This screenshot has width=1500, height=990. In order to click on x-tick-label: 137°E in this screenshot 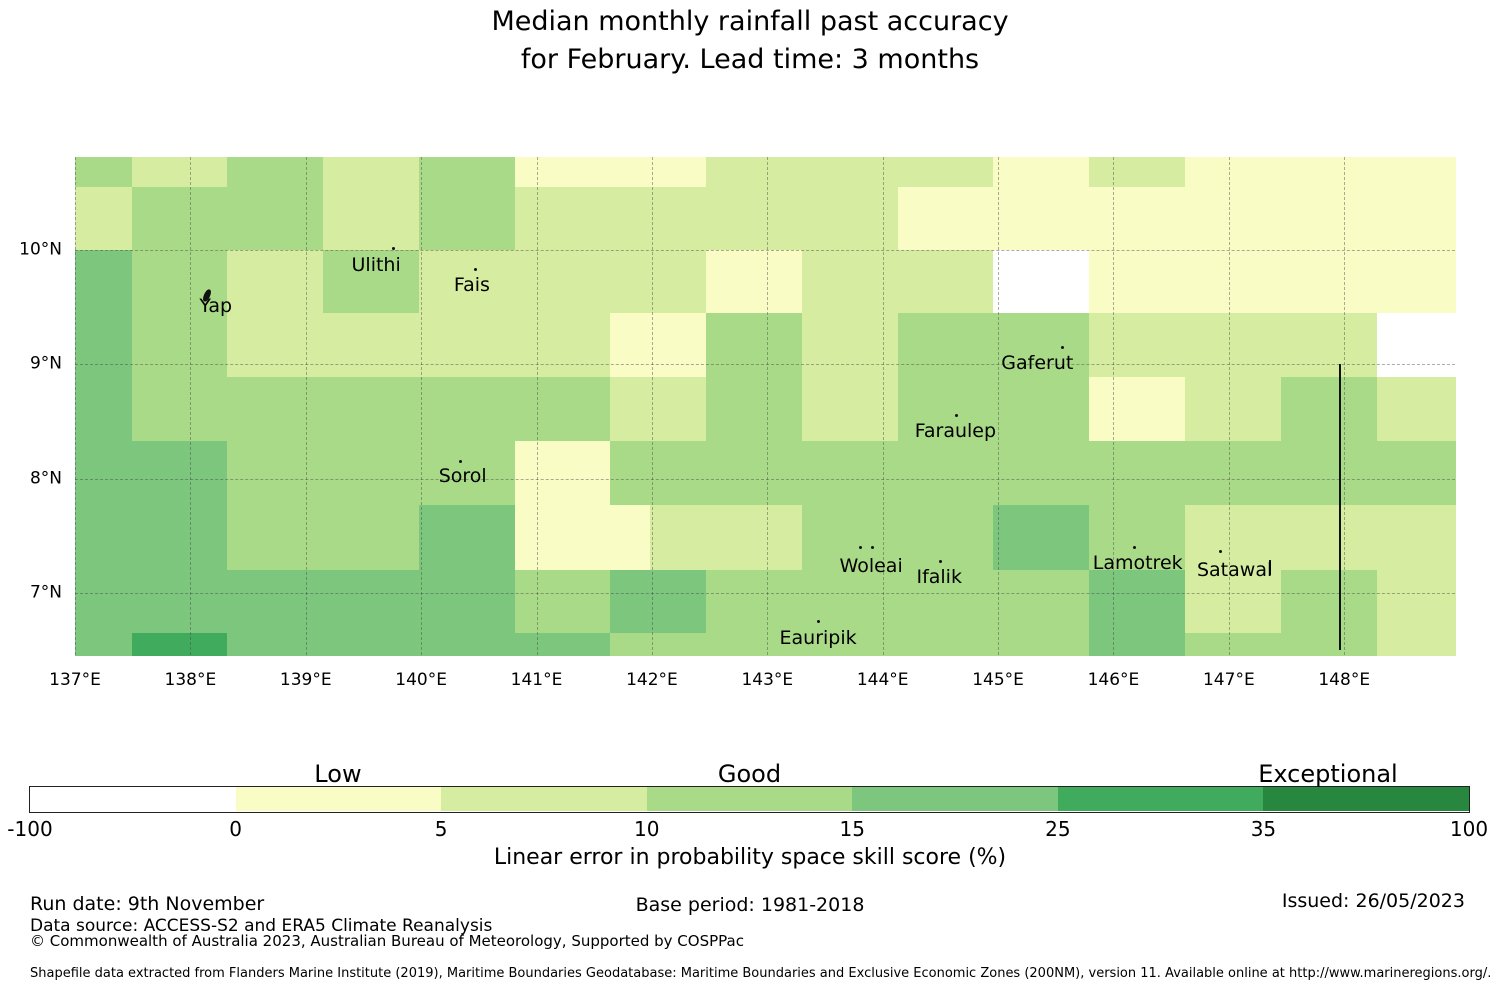, I will do `click(75, 680)`.